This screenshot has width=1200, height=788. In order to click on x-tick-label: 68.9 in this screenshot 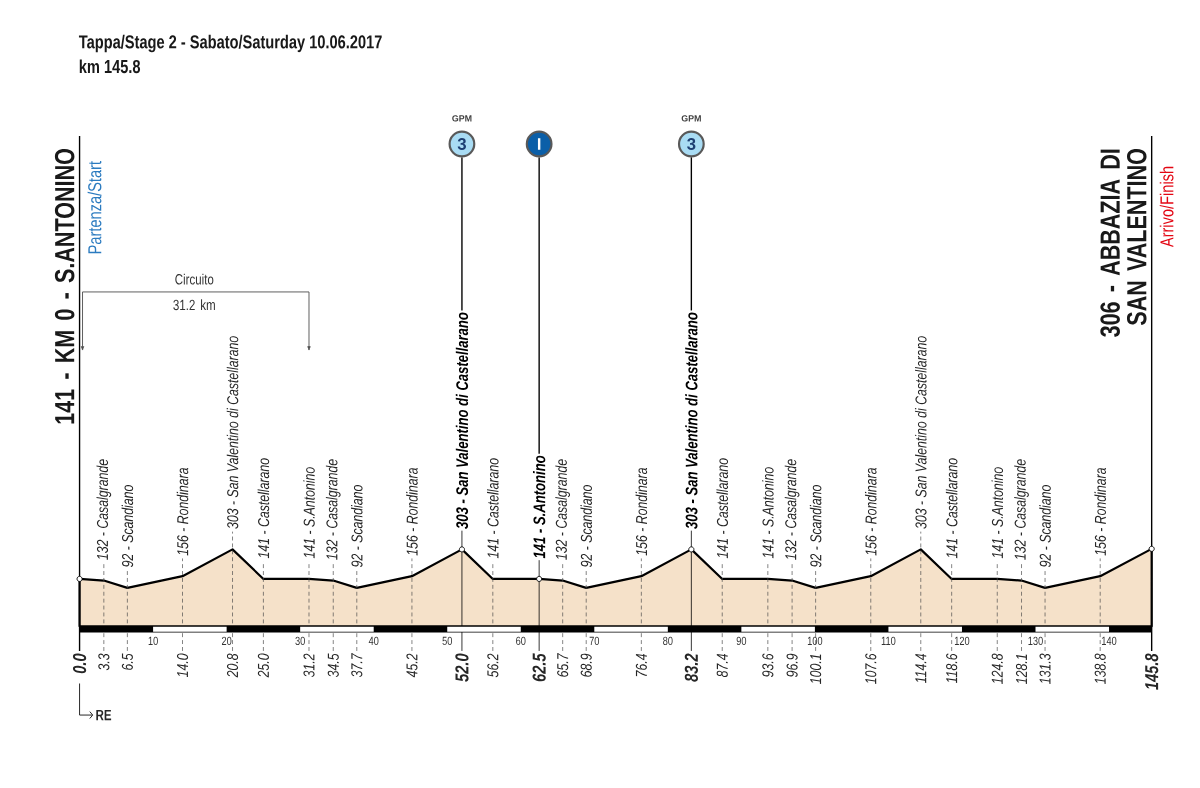, I will do `click(586, 665)`.